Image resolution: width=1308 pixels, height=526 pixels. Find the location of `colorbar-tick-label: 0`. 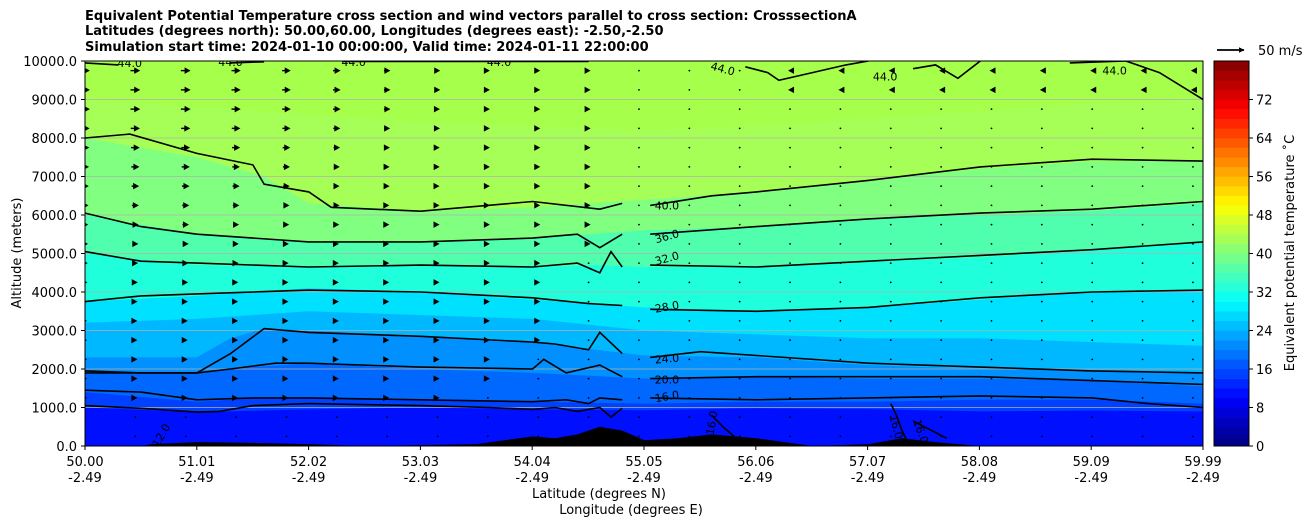

colorbar-tick-label: 0 is located at coordinates (1260, 447).